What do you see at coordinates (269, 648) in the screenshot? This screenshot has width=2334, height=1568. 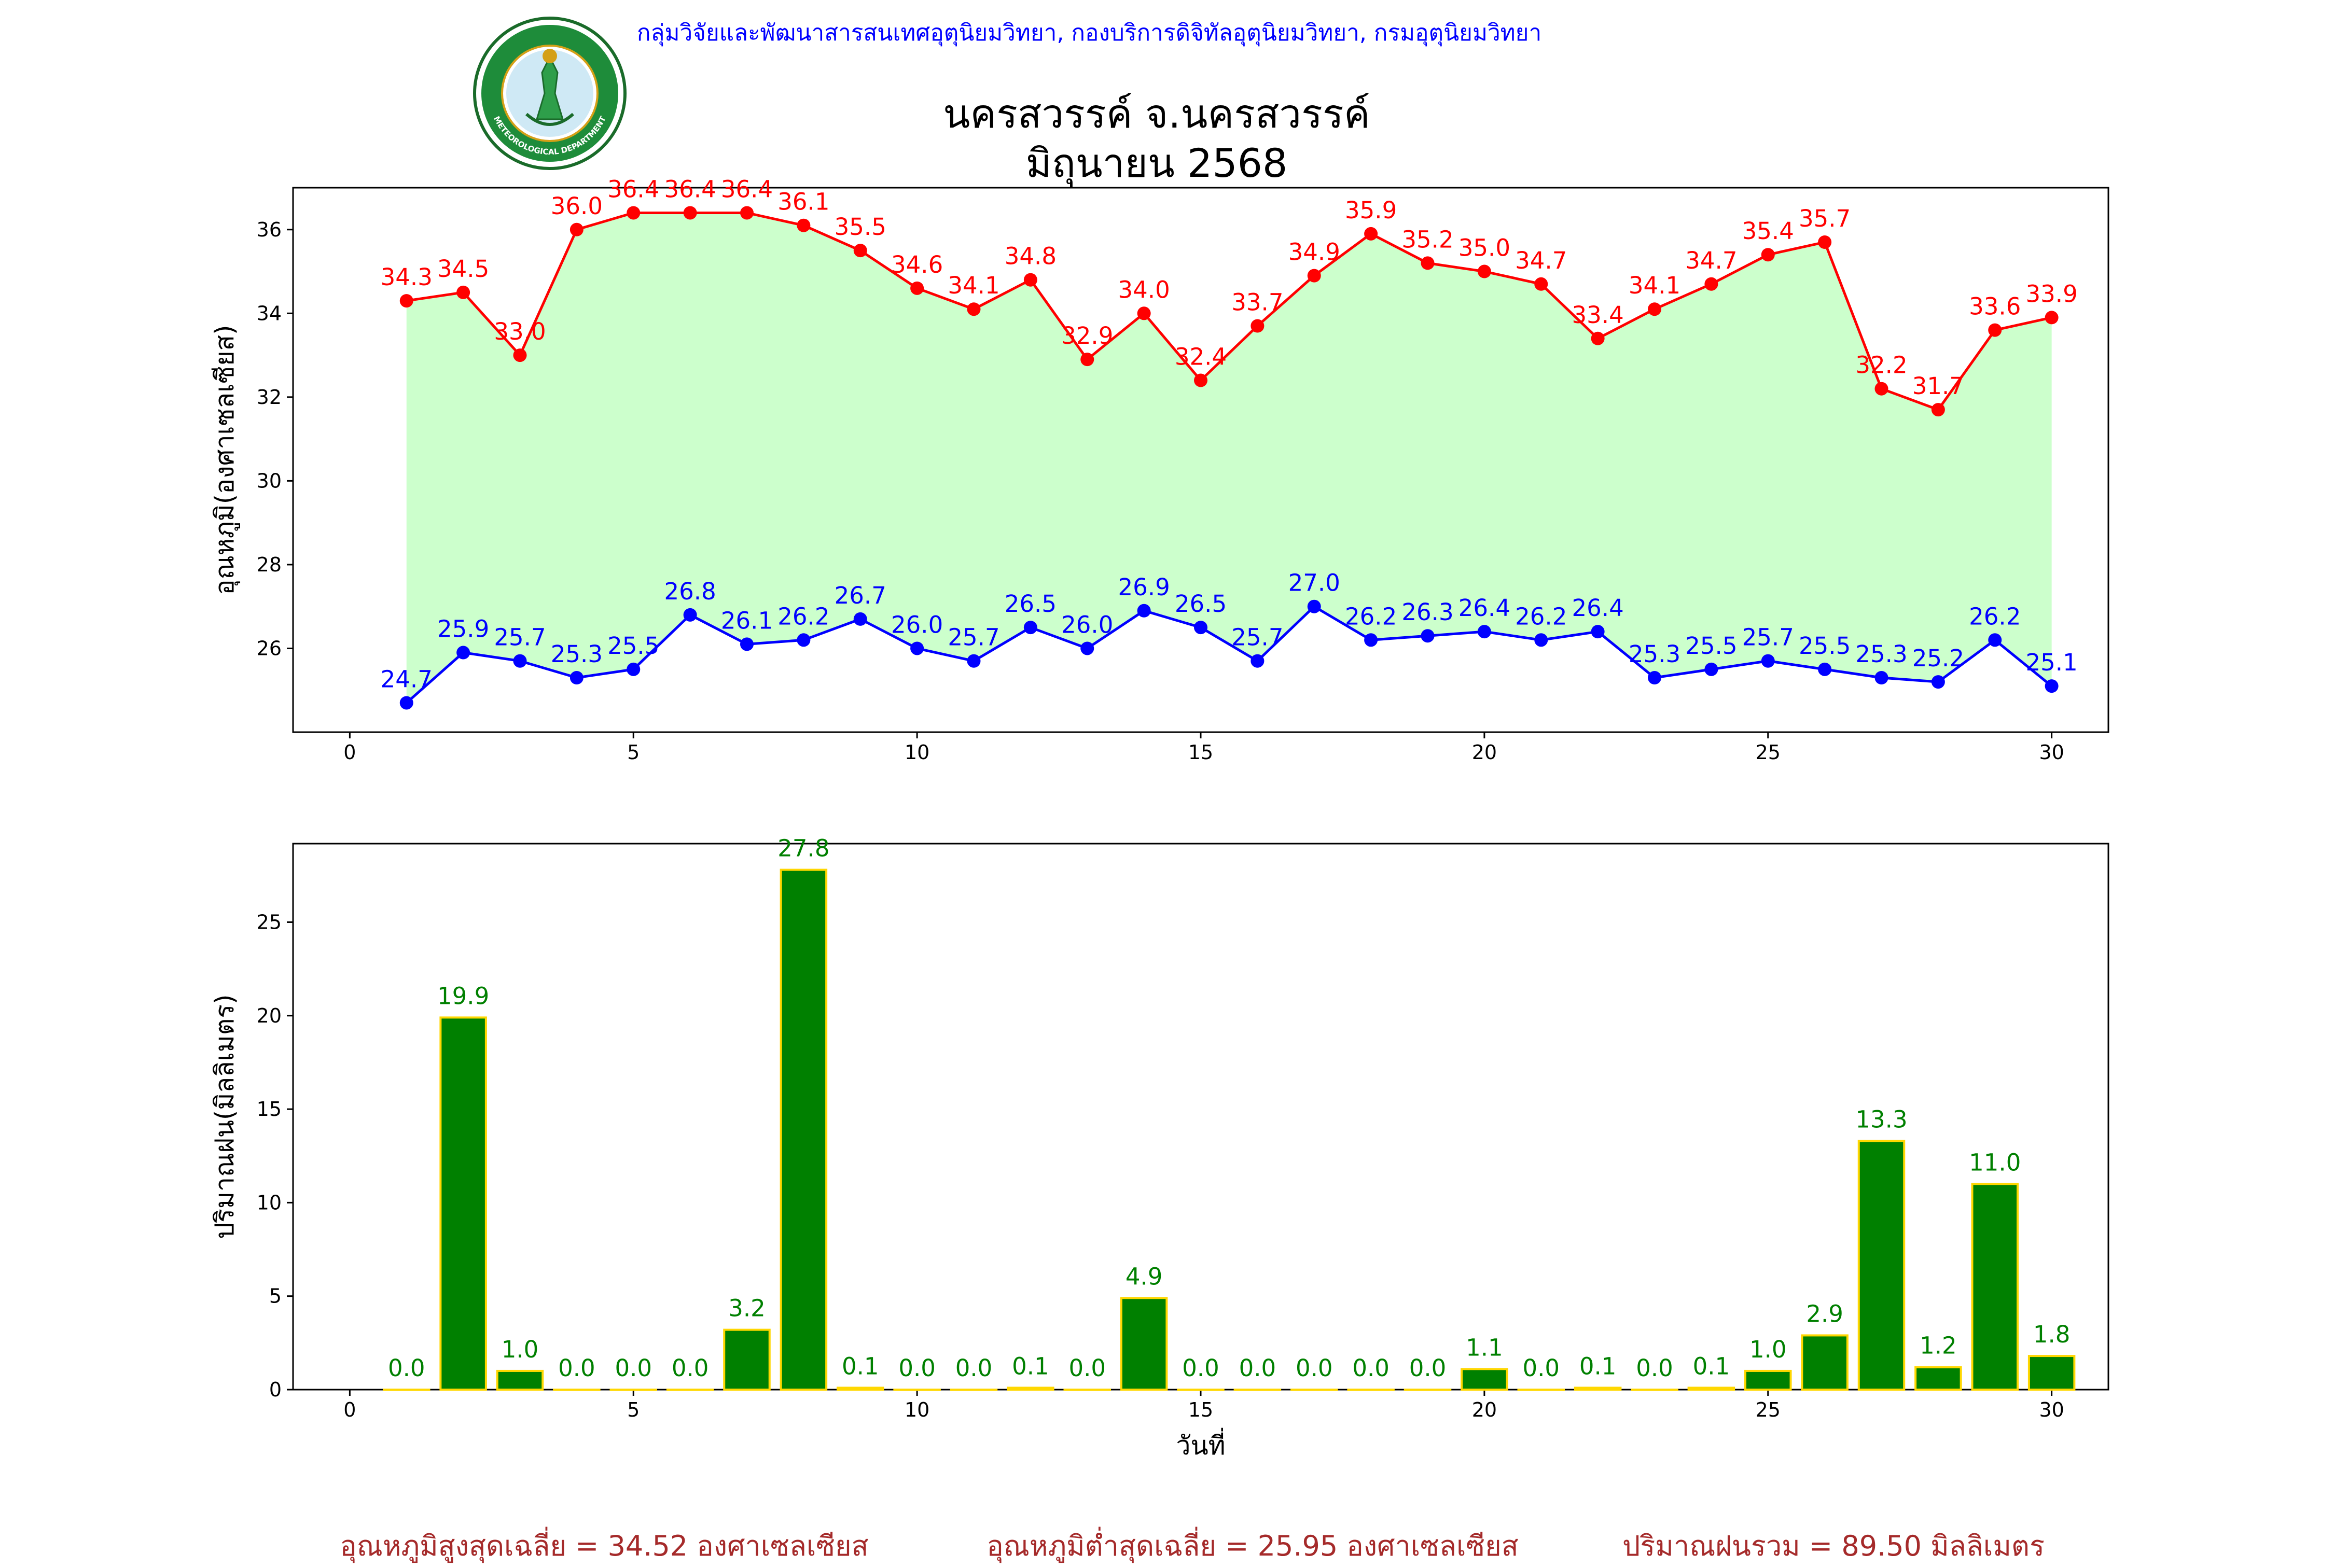 I see `y-tick-label: 26` at bounding box center [269, 648].